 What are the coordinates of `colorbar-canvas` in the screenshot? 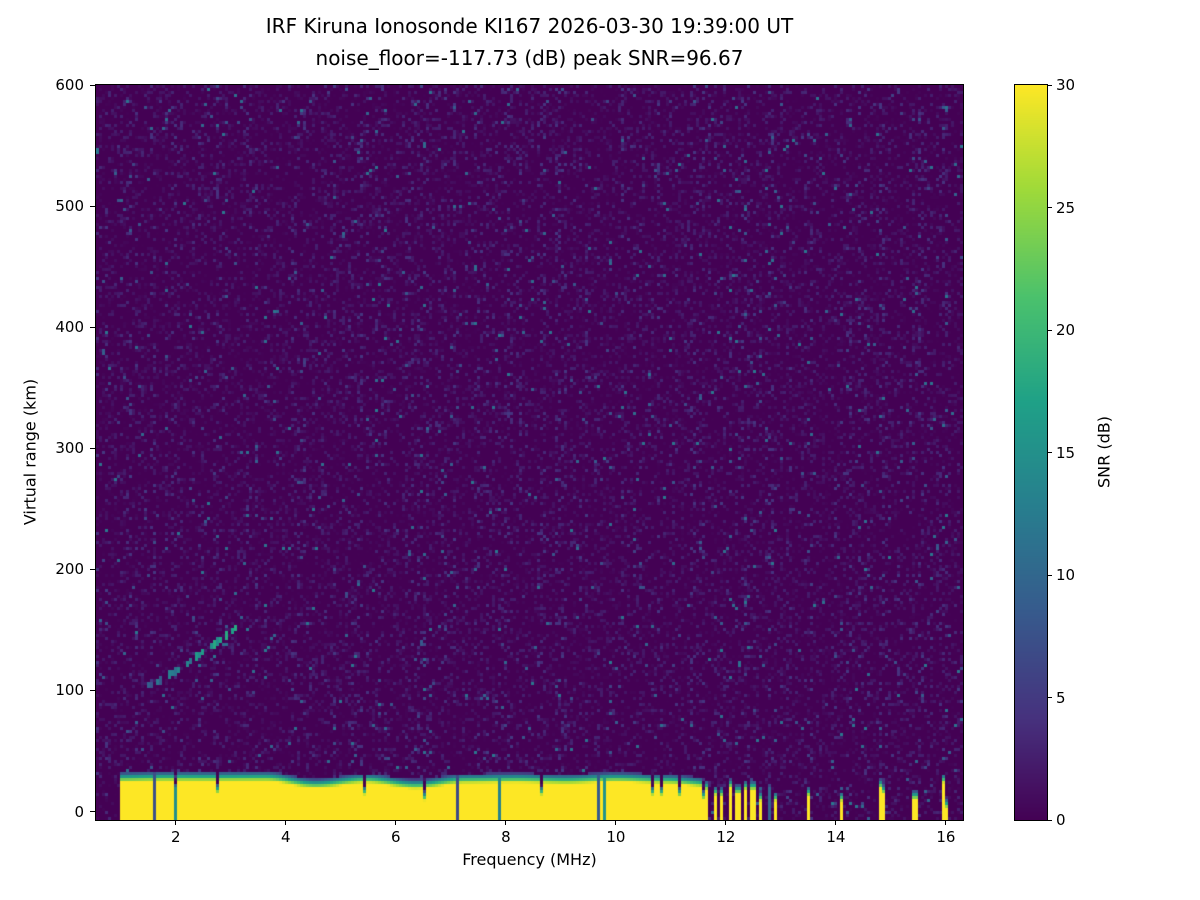 It's located at (1031, 452).